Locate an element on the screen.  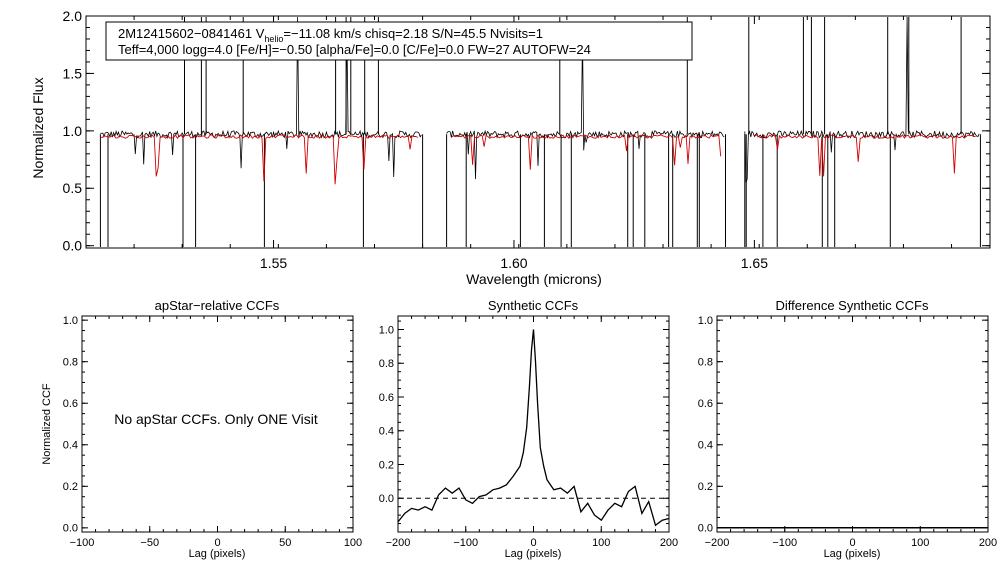
apstar-ccf-ticks: −100 −50 0 50 100 0.0 0.2 0.4 0.6 0.8 1.0 is located at coordinates (212, 432).